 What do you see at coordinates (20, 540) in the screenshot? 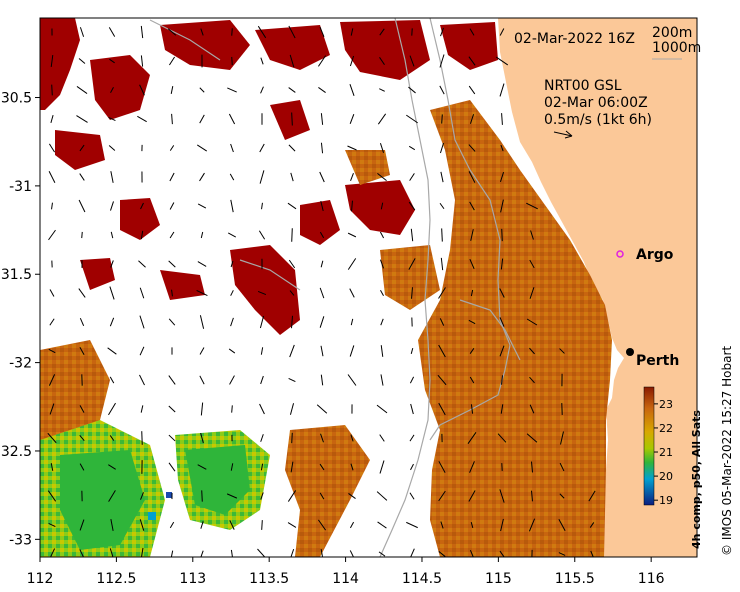
I see `y-tick-label: -33` at bounding box center [20, 540].